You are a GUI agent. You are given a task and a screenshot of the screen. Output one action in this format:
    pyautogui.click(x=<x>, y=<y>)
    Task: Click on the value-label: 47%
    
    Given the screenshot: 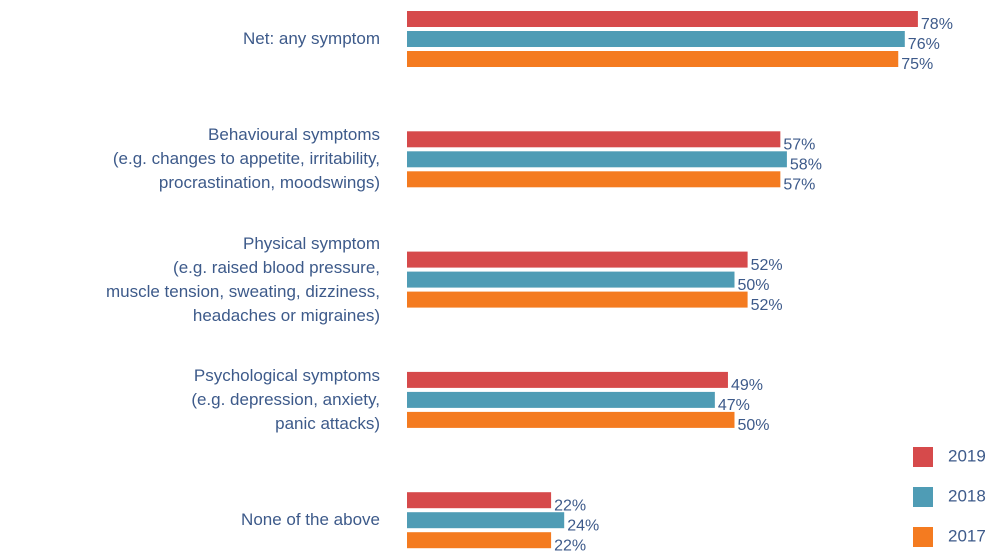 What is the action you would take?
    pyautogui.click(x=734, y=405)
    